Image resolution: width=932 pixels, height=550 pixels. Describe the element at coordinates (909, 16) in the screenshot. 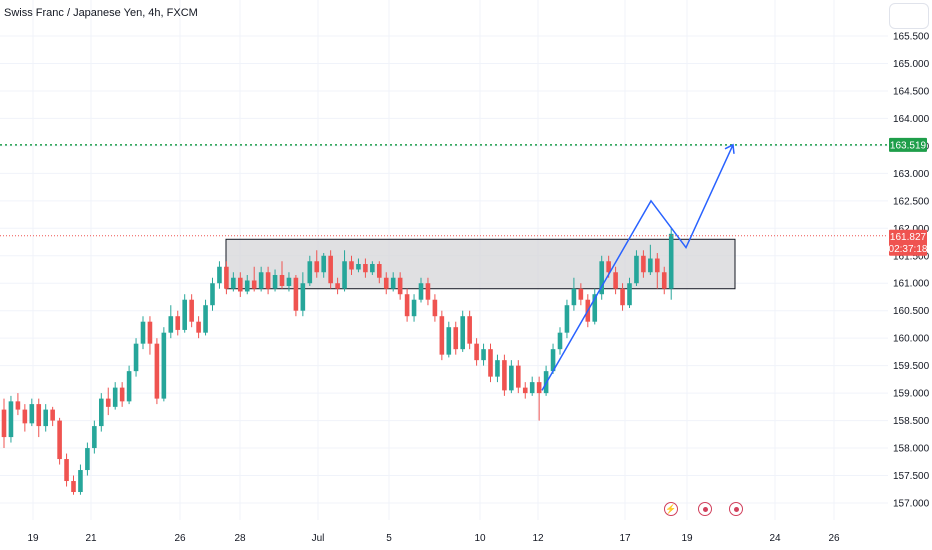

I see `chart-settings-button` at that location.